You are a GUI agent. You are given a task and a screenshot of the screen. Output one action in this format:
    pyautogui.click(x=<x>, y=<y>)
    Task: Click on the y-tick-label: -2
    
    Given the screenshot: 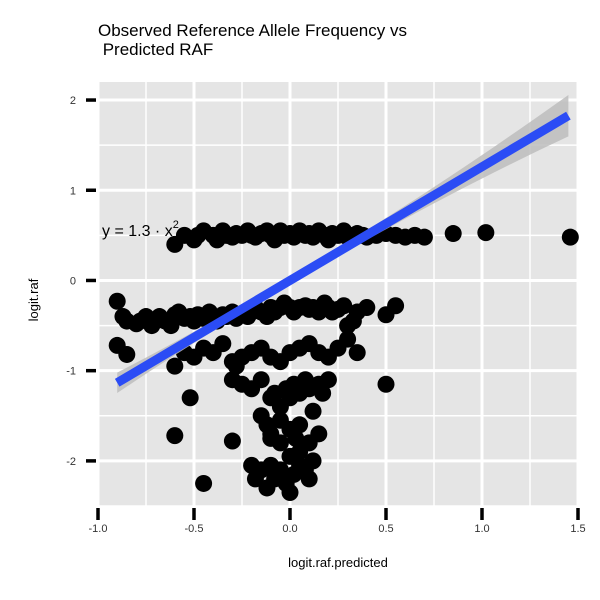 What is the action you would take?
    pyautogui.click(x=71, y=462)
    